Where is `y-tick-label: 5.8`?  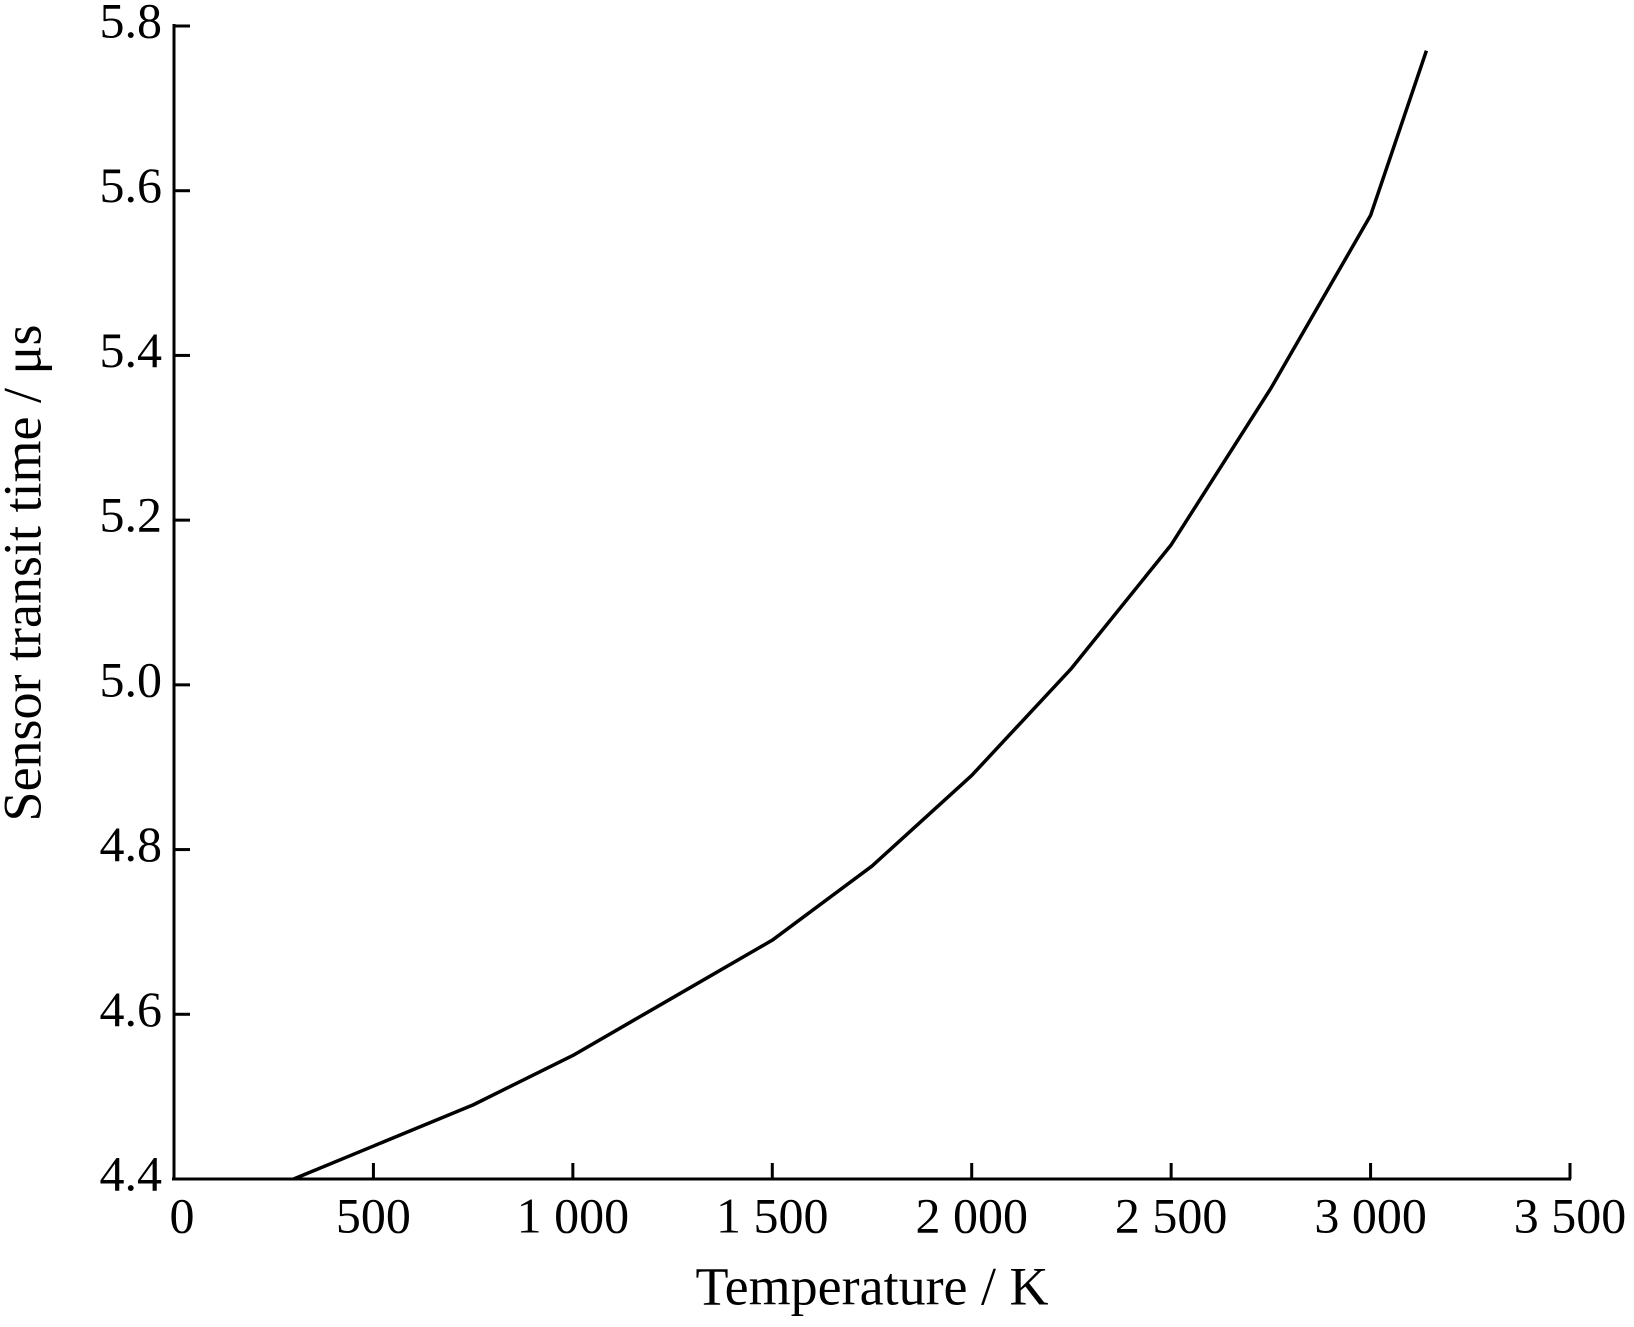 y-tick-label: 5.8 is located at coordinates (131, 24).